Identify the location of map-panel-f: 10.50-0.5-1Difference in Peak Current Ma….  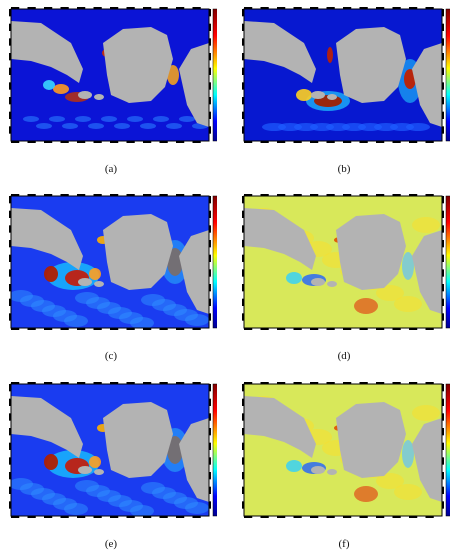
(344, 460).